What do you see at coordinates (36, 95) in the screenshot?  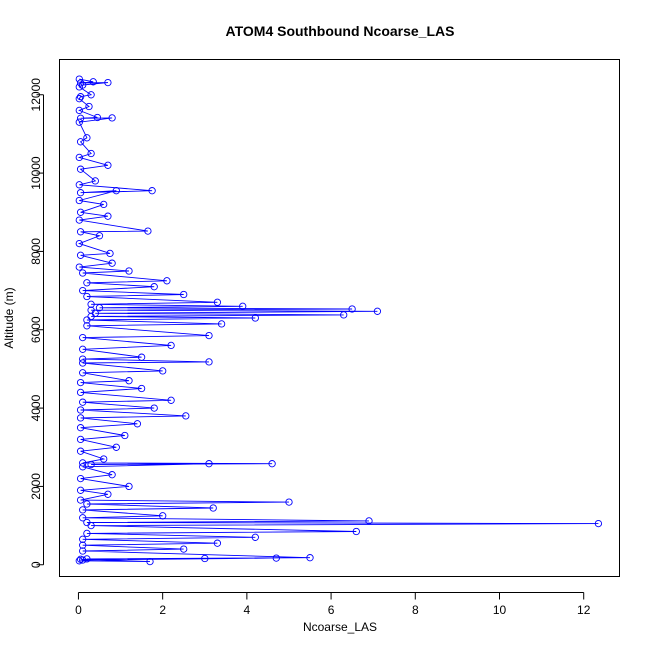 I see `y-tick-label: 12000` at bounding box center [36, 95].